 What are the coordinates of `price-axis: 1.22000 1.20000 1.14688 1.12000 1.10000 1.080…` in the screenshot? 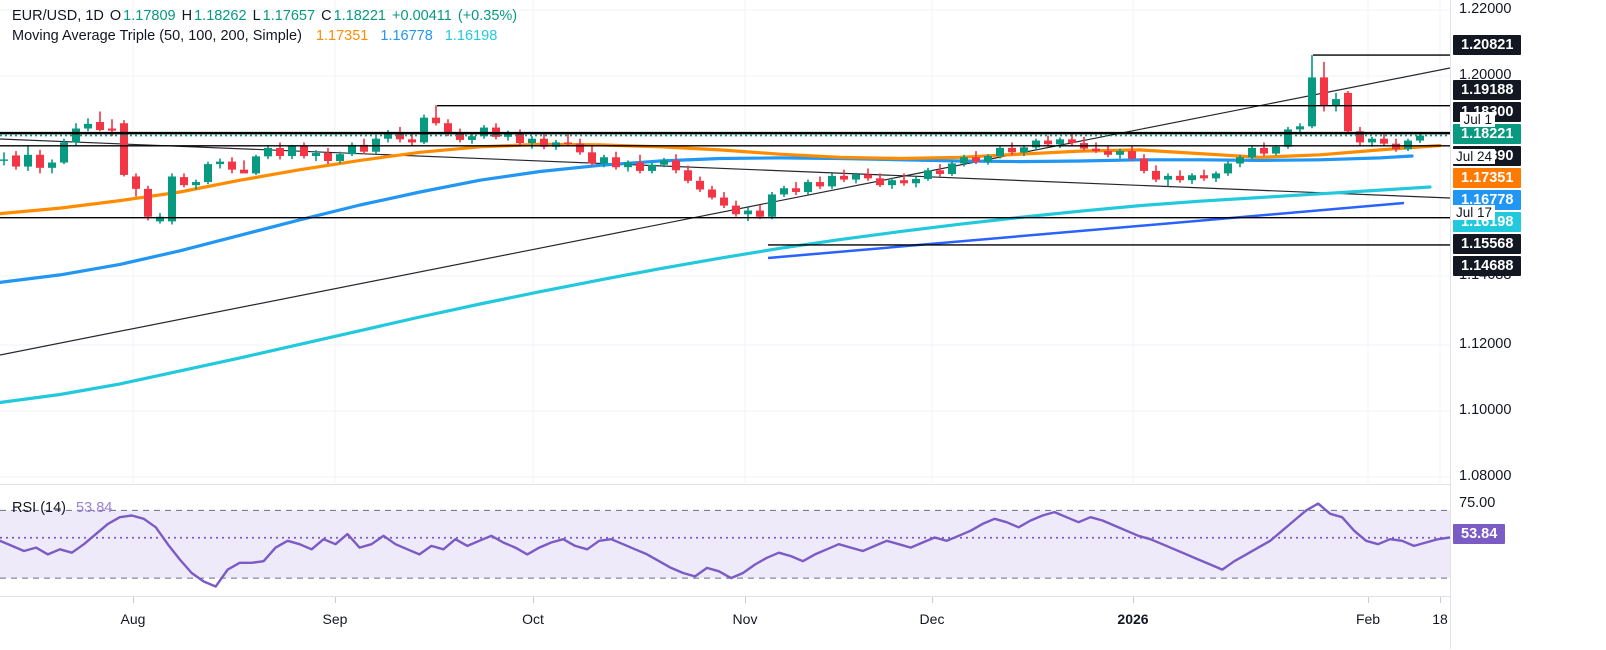 It's located at (1528, 324).